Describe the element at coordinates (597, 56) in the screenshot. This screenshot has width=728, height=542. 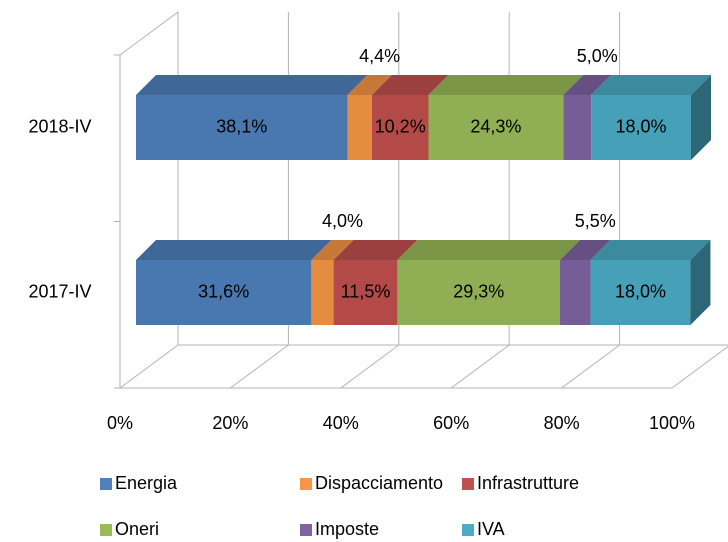
I see `data-label: 5,0%` at that location.